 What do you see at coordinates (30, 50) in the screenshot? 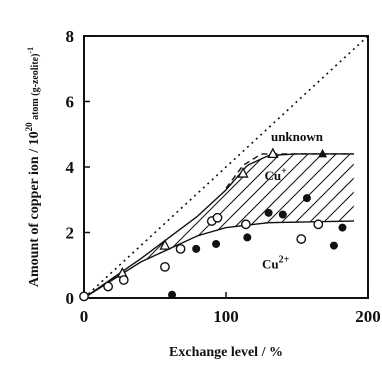
I see `y-axis-label-unit-exp: -1` at bounding box center [30, 50].